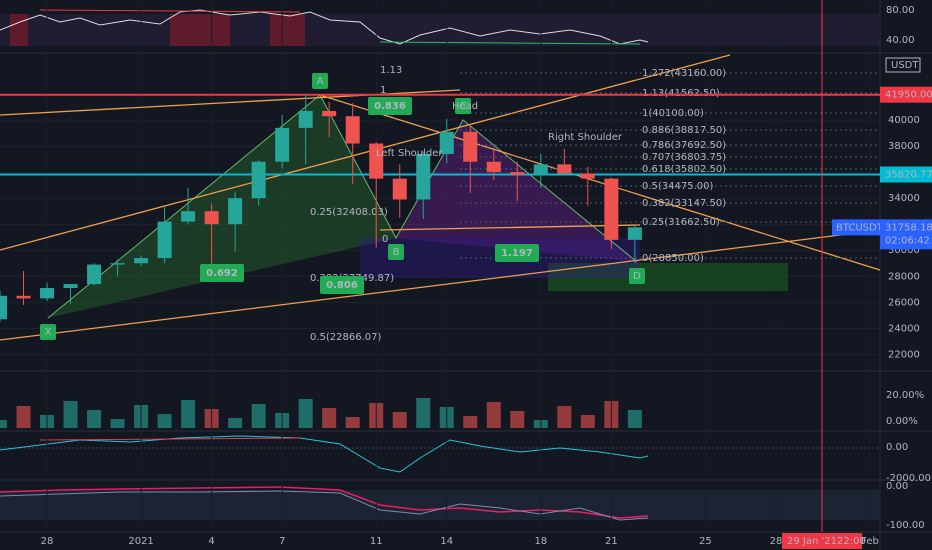  I want to click on y-tick-label: 30000, so click(904, 250).